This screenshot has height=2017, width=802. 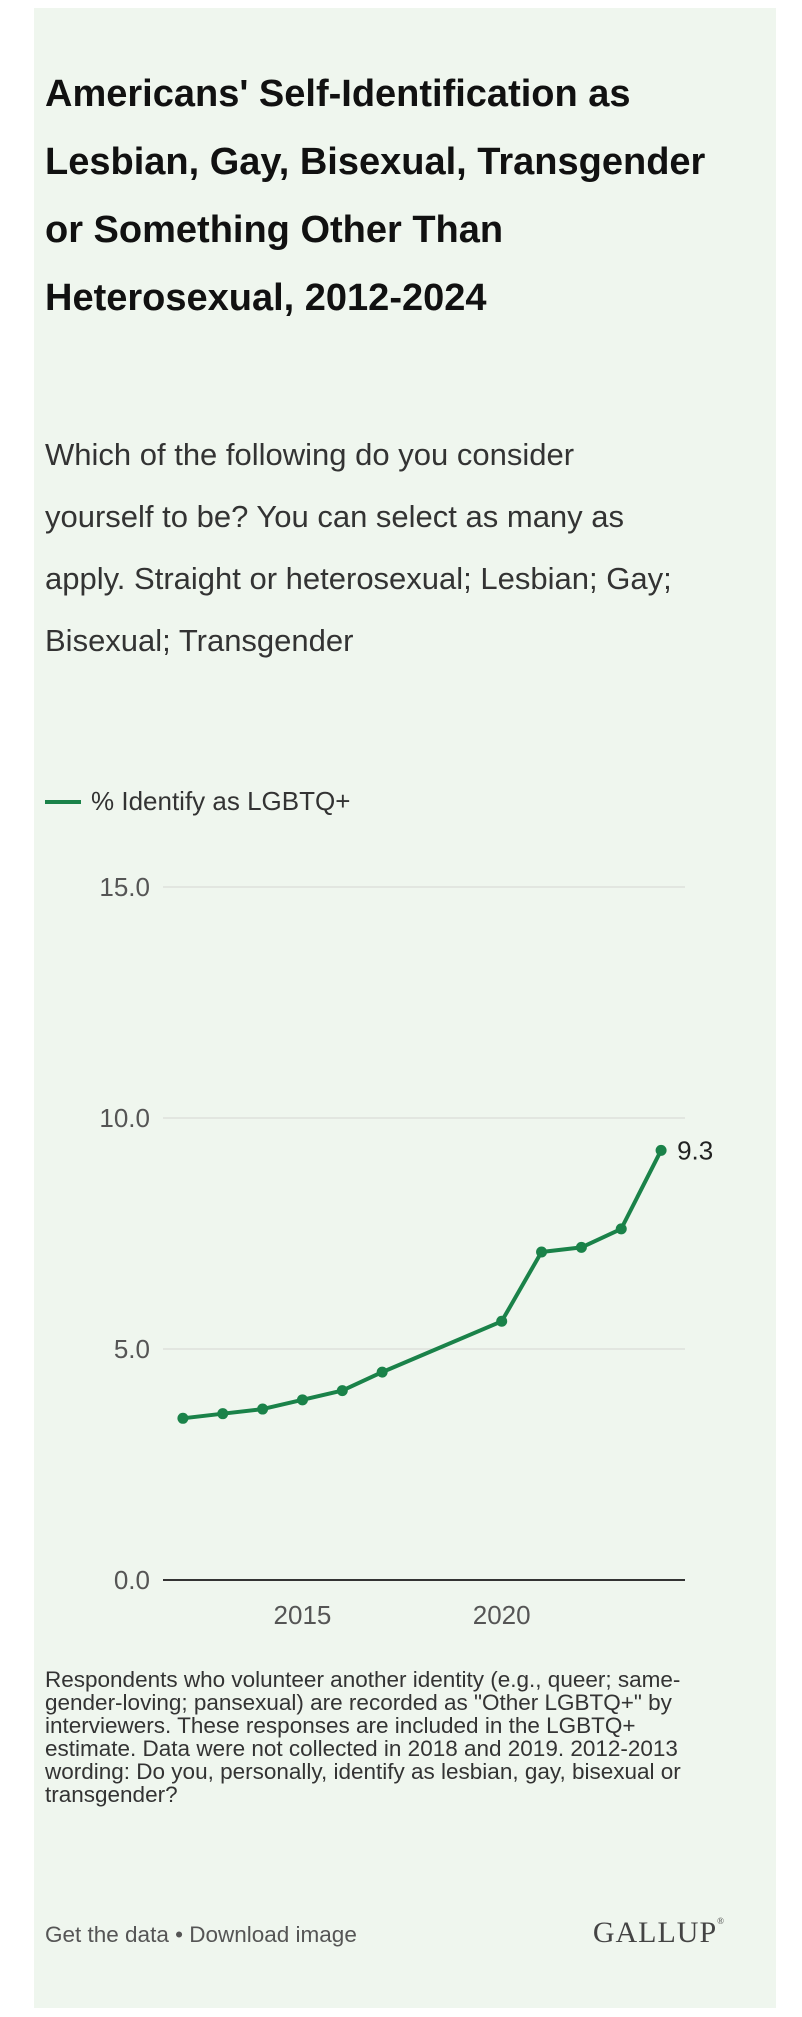 I want to click on y-tick-label: 5.0, so click(x=132, y=1349).